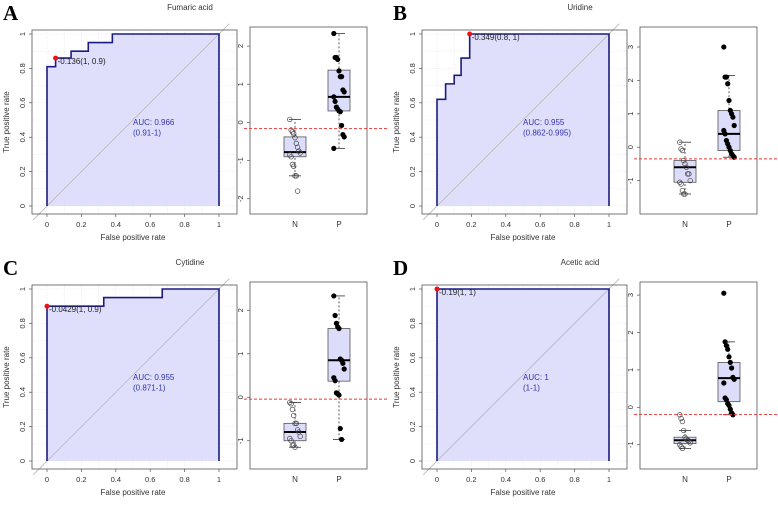 This screenshot has width=778, height=510. I want to click on panel-title: Fumaric acid, so click(190, 7).